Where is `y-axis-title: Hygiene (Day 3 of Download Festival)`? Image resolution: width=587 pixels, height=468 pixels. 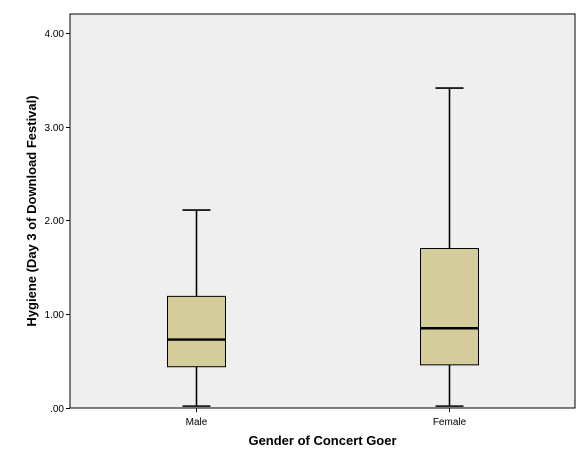 y-axis-title: Hygiene (Day 3 of Download Festival) is located at coordinates (31, 210).